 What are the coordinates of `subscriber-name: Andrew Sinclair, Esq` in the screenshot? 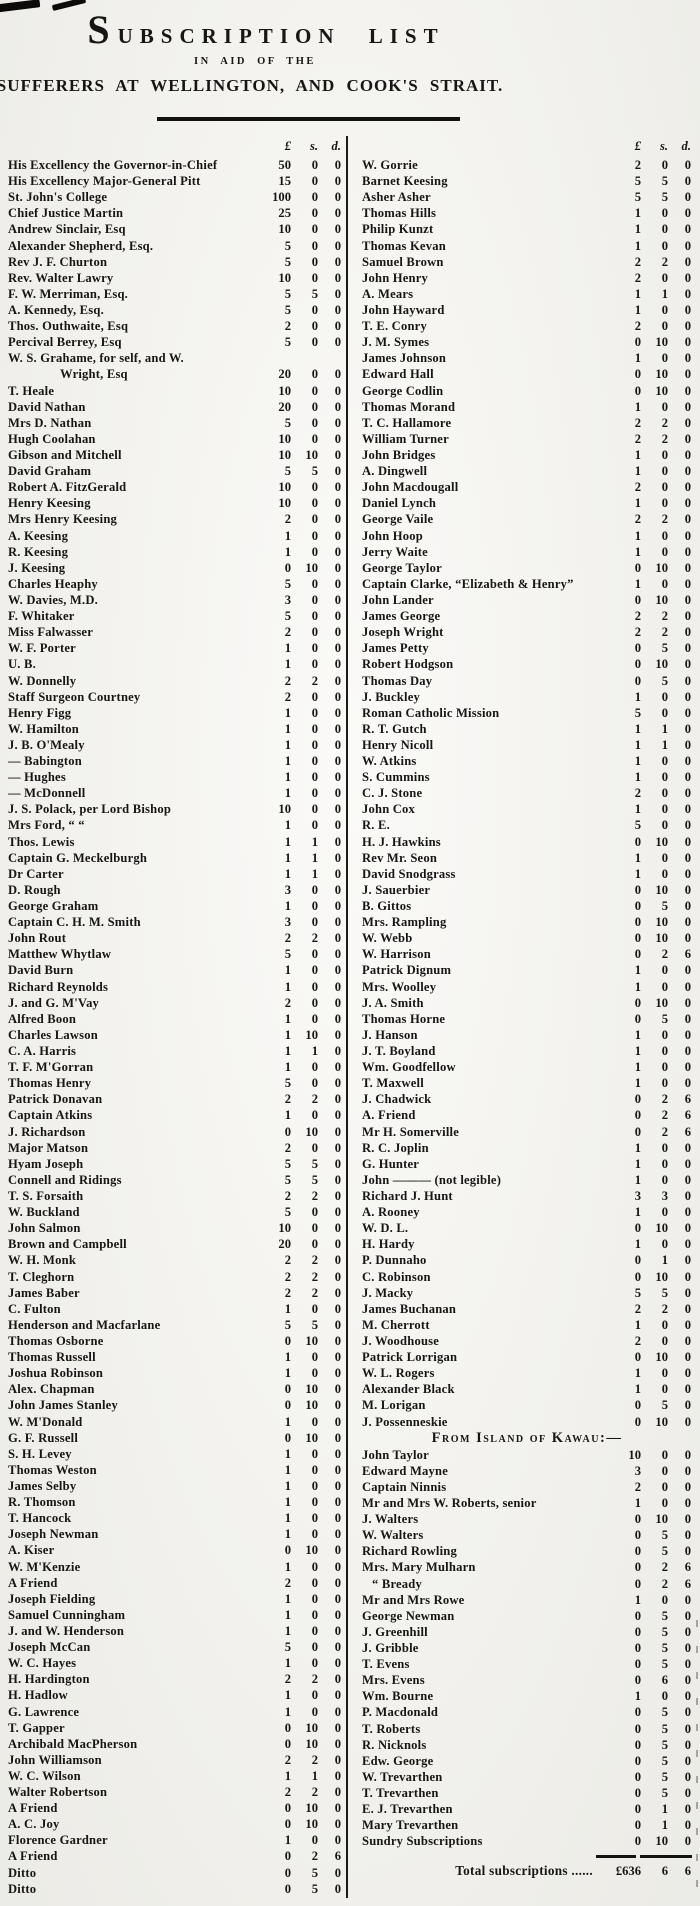 It's located at (67, 229).